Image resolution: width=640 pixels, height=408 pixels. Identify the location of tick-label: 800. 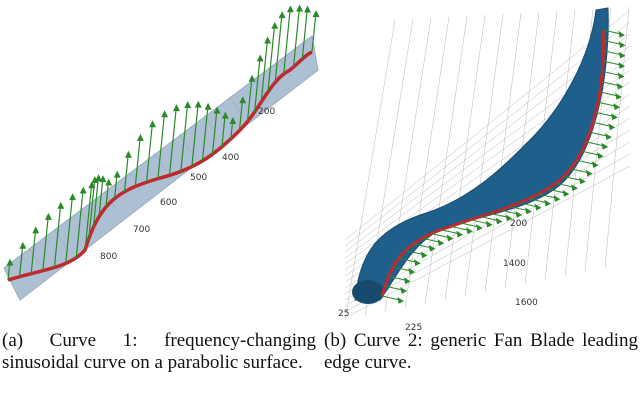
(108, 257).